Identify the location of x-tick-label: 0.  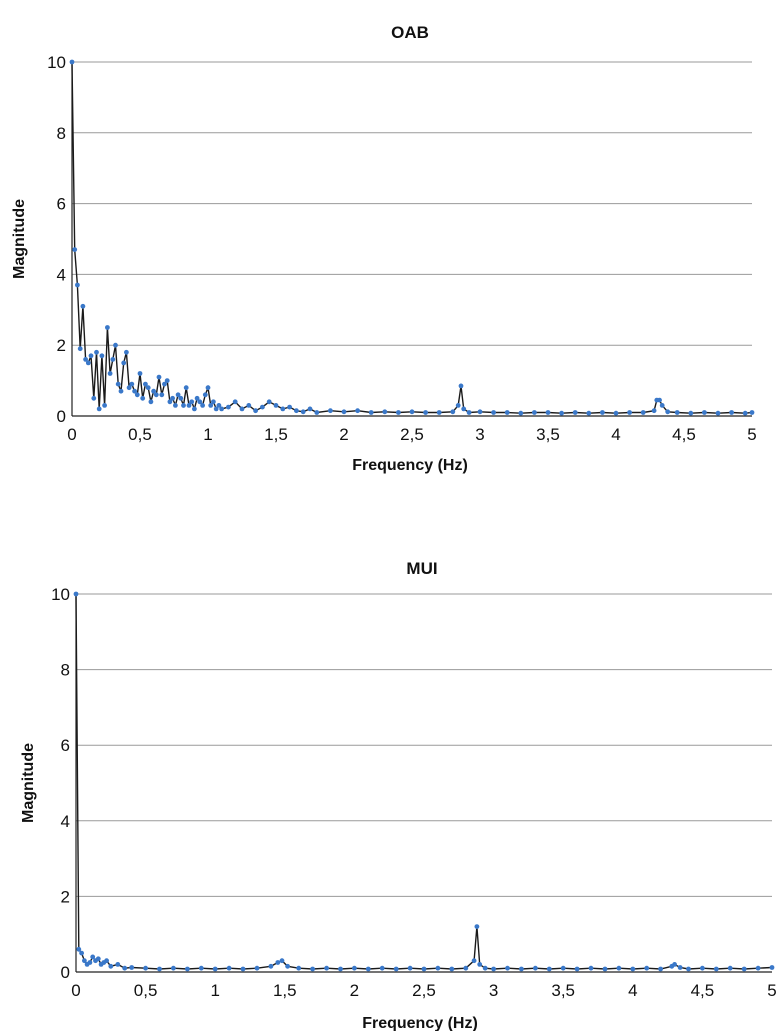
(75, 990).